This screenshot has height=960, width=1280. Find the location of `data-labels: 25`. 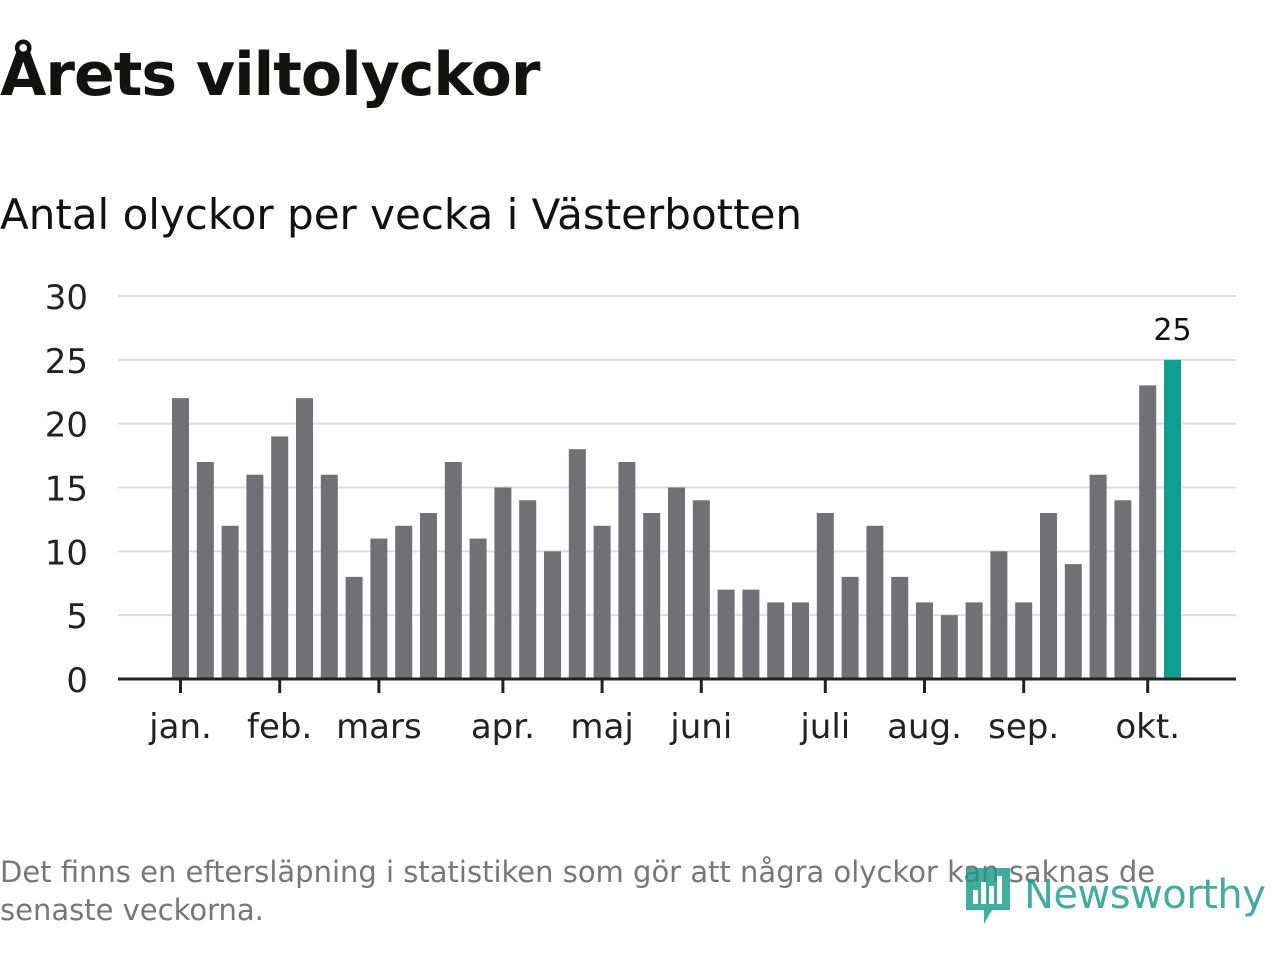

data-labels: 25 is located at coordinates (1172, 330).